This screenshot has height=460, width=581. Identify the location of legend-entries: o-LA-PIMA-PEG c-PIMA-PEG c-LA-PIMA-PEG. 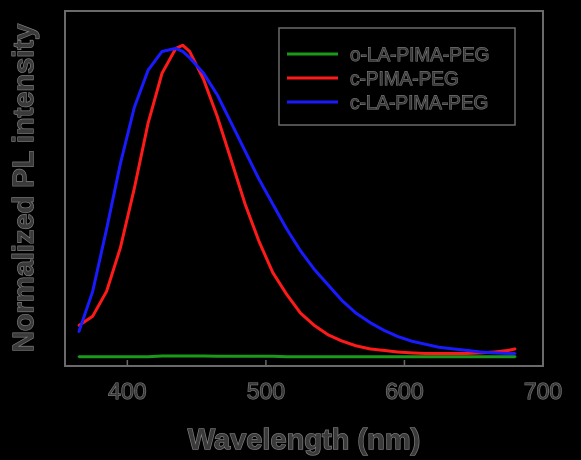
(388, 79).